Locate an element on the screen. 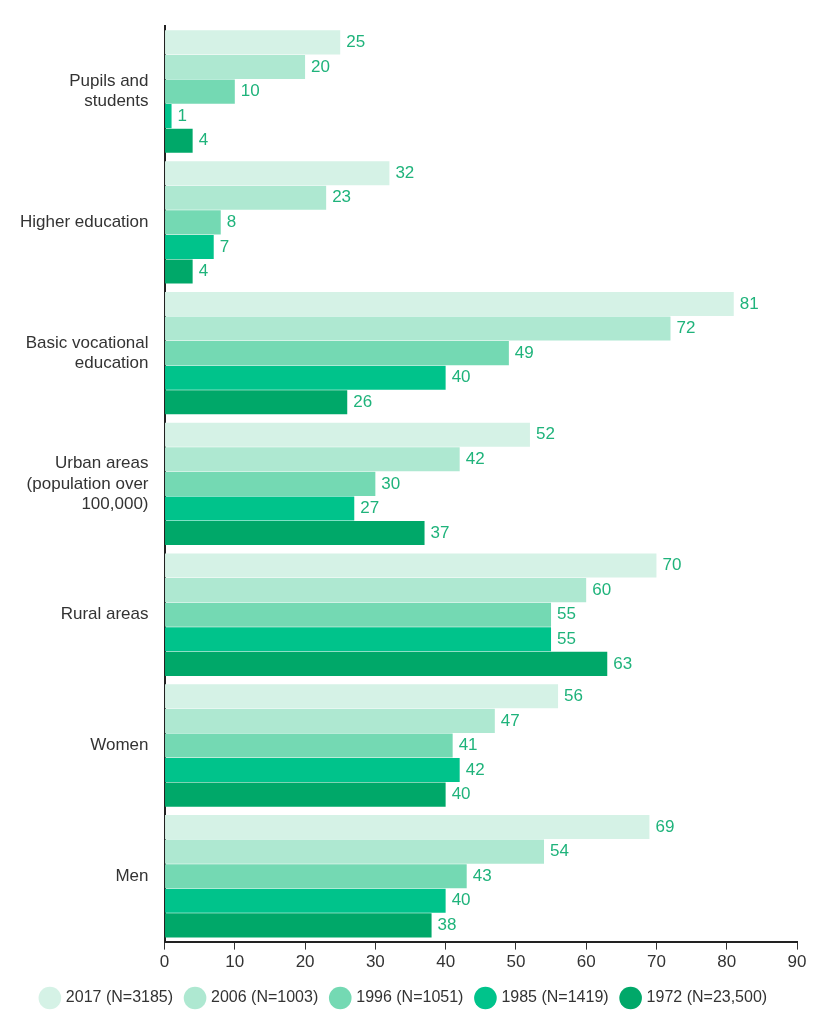  legend-label: 2017 (N=3185) is located at coordinates (119, 997).